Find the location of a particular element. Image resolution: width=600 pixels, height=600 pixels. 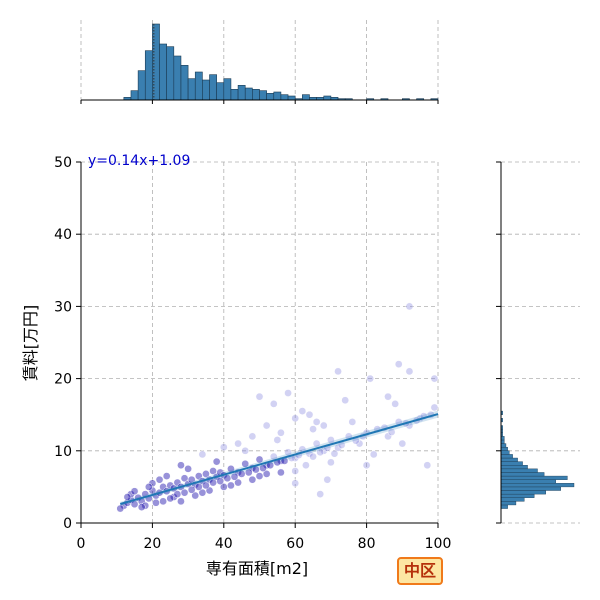

x-tick-label: 100 is located at coordinates (438, 544).